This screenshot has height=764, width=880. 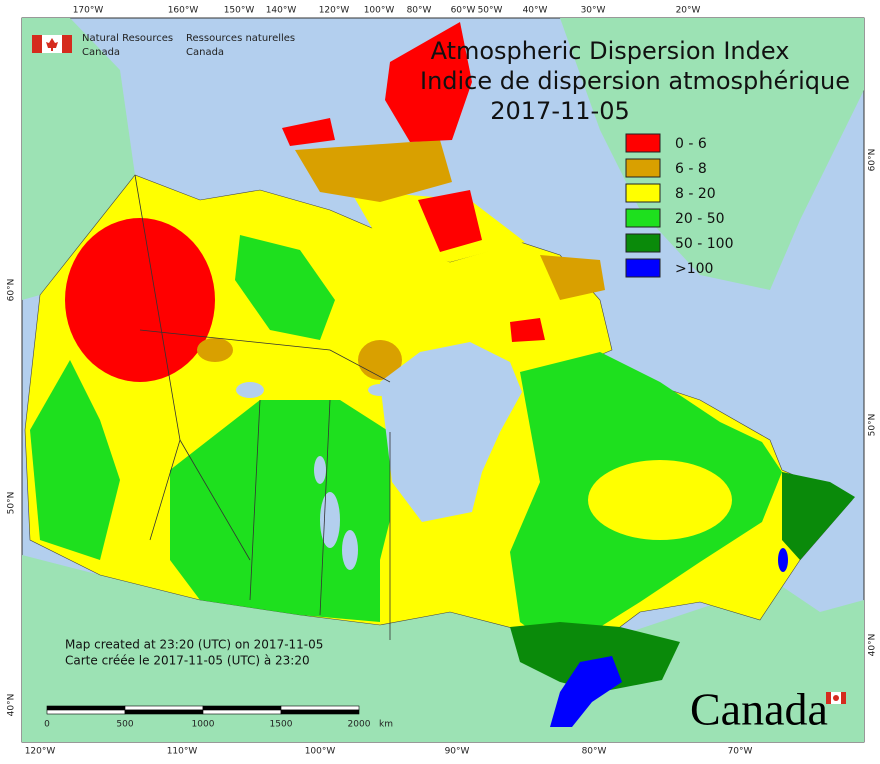 I want to click on top-longitude: 50°W, so click(x=490, y=11).